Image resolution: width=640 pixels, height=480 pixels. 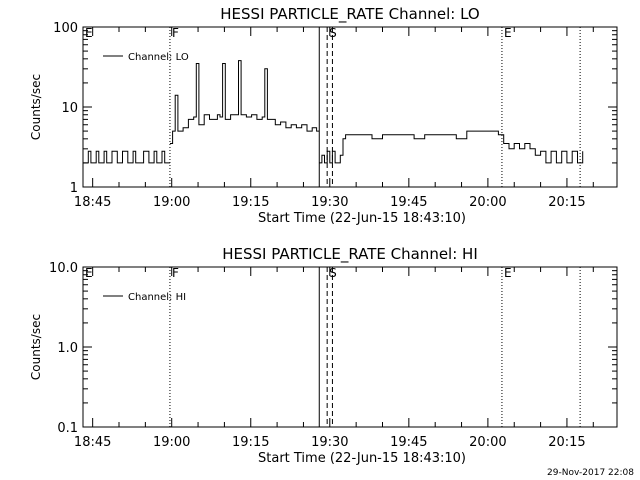 I want to click on legend-label: Channel: HI, so click(x=157, y=297).